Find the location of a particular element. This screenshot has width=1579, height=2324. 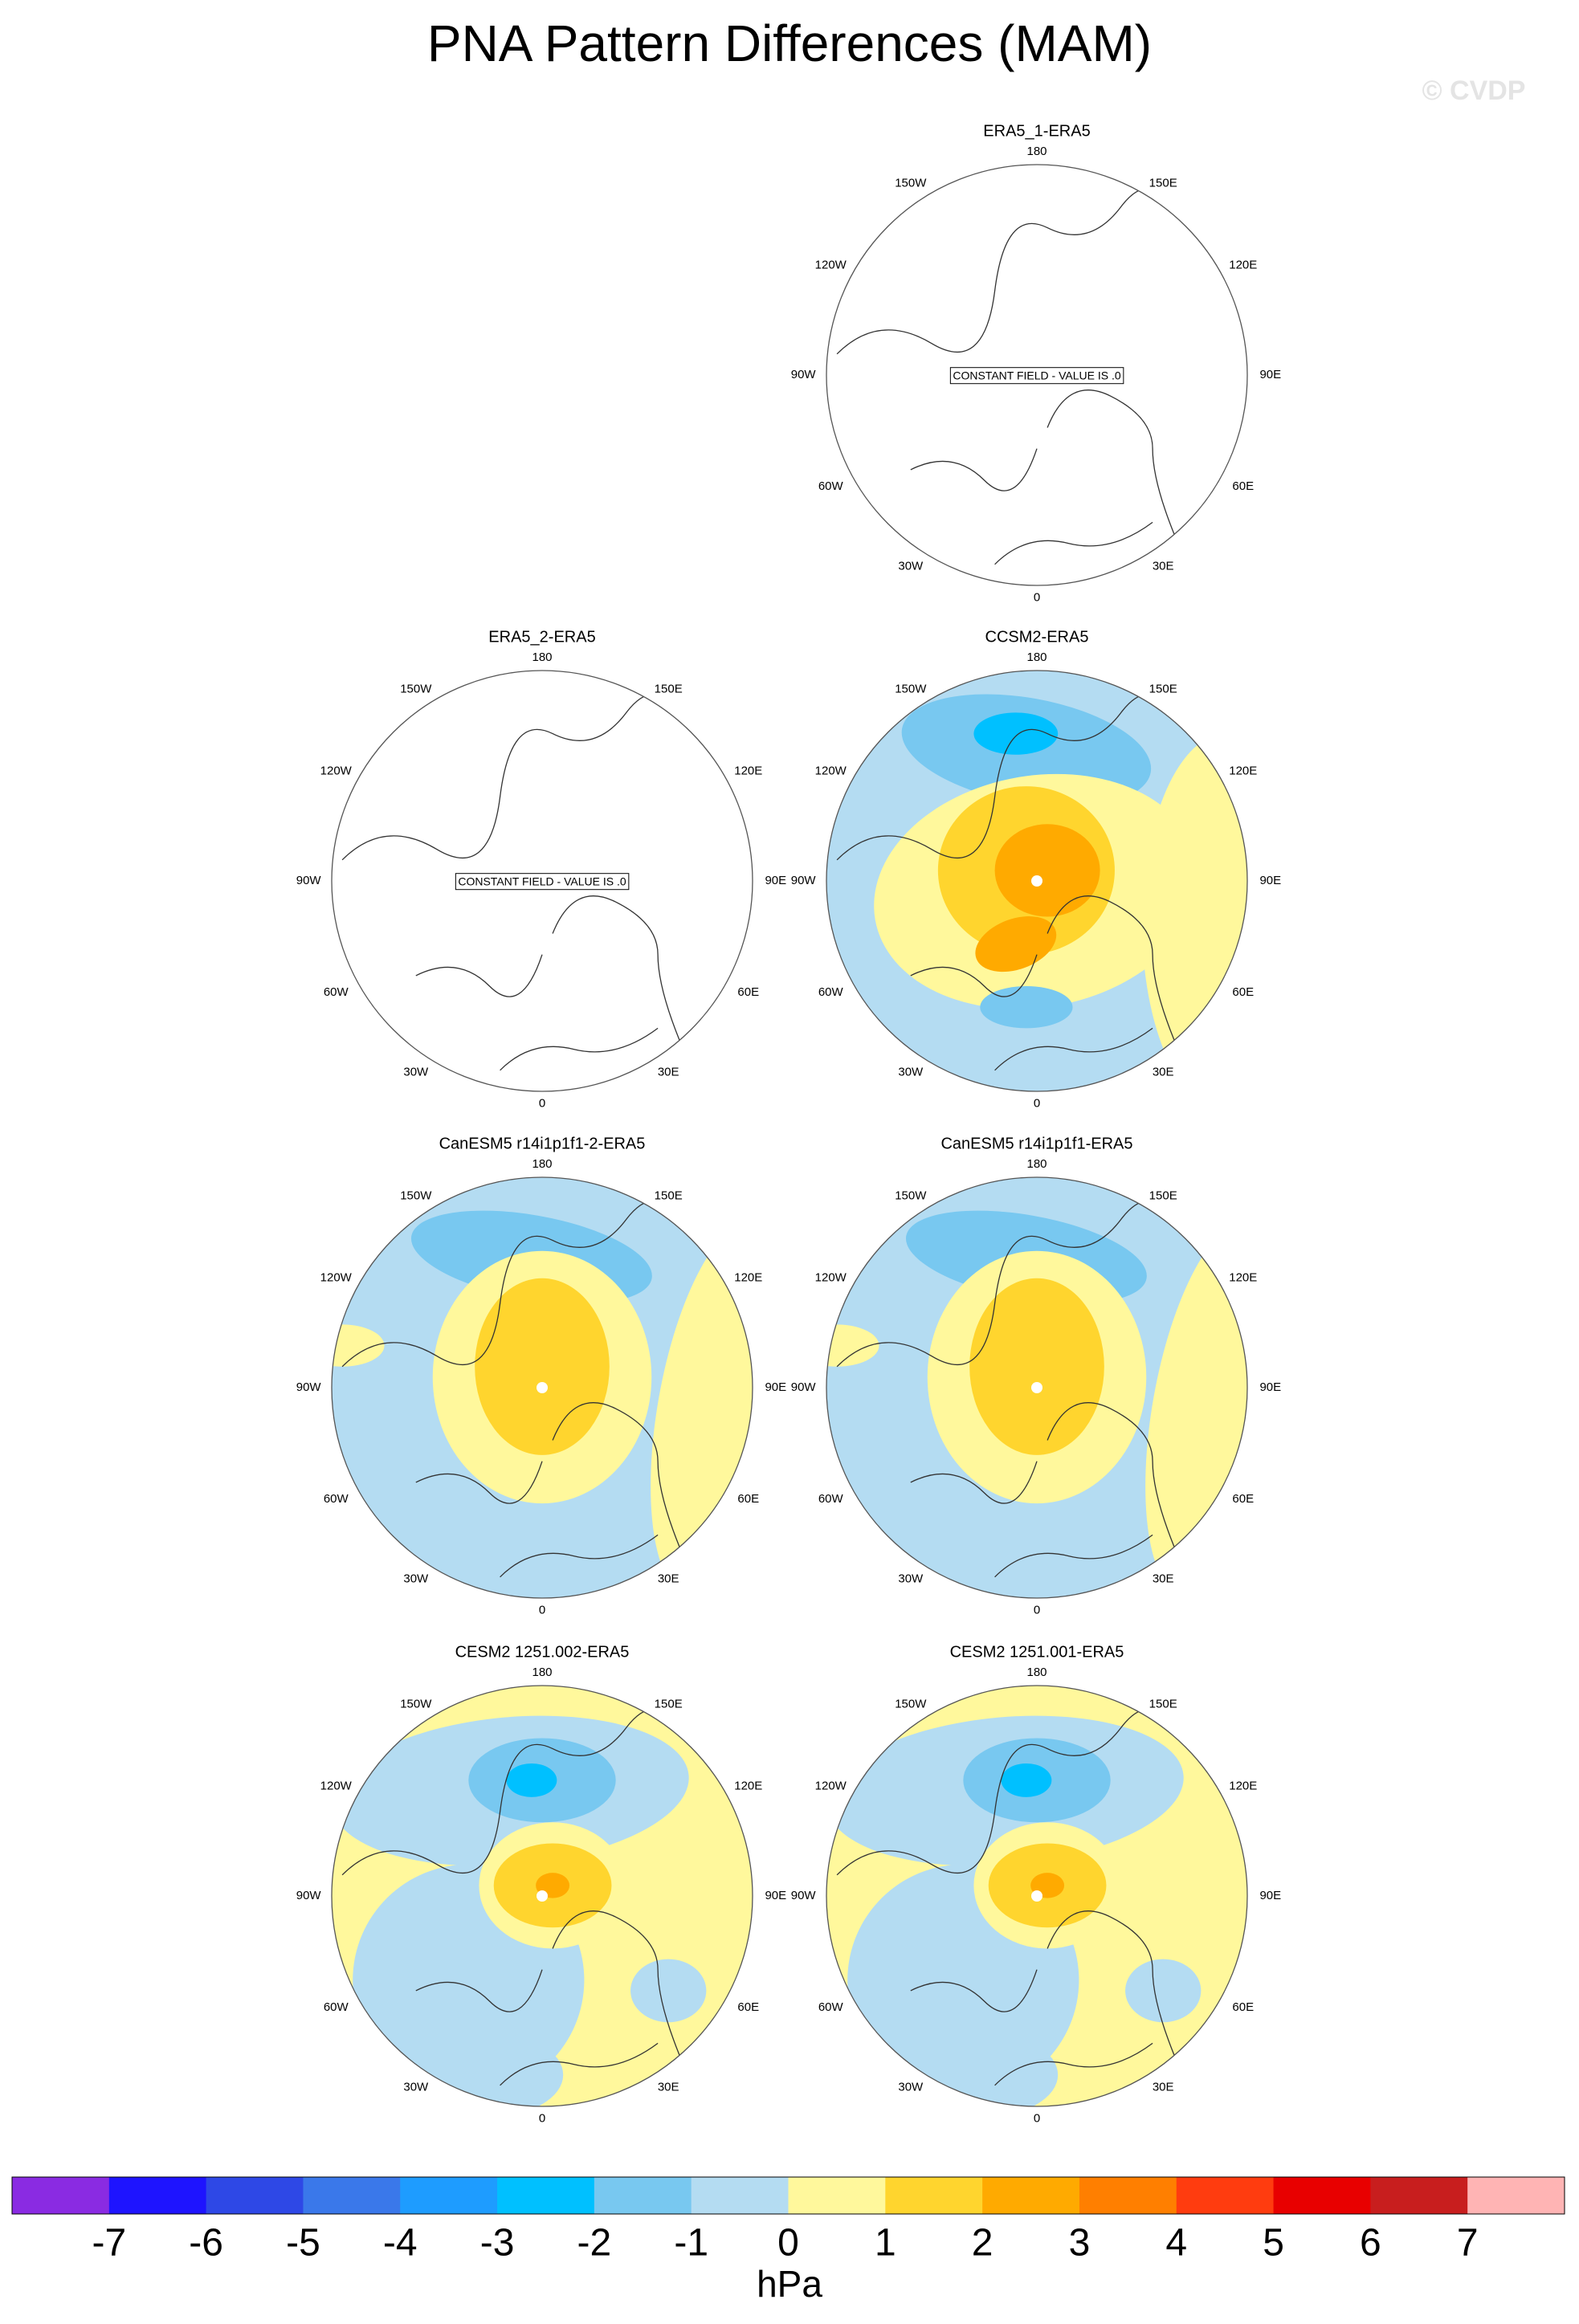

panel-title: CanESM5 r14i1p1f1-ERA5 is located at coordinates (1036, 1144).